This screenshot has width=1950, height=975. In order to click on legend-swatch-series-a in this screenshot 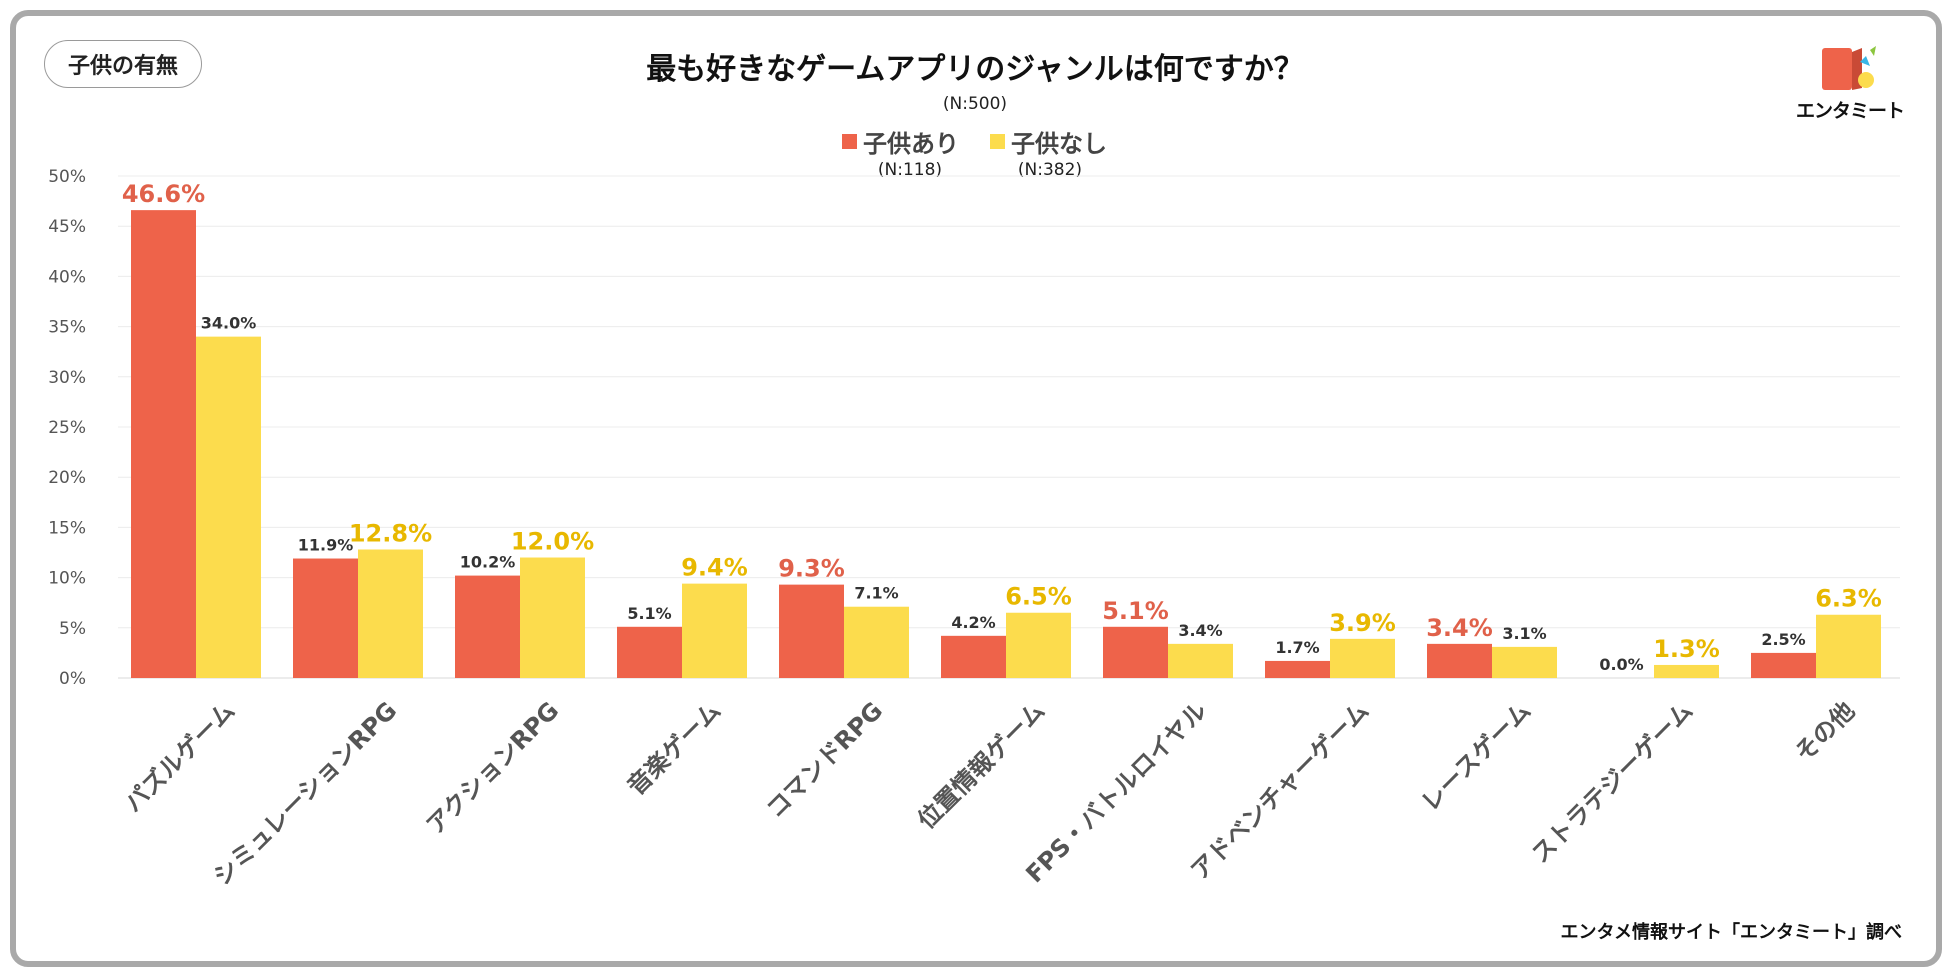, I will do `click(849, 141)`.